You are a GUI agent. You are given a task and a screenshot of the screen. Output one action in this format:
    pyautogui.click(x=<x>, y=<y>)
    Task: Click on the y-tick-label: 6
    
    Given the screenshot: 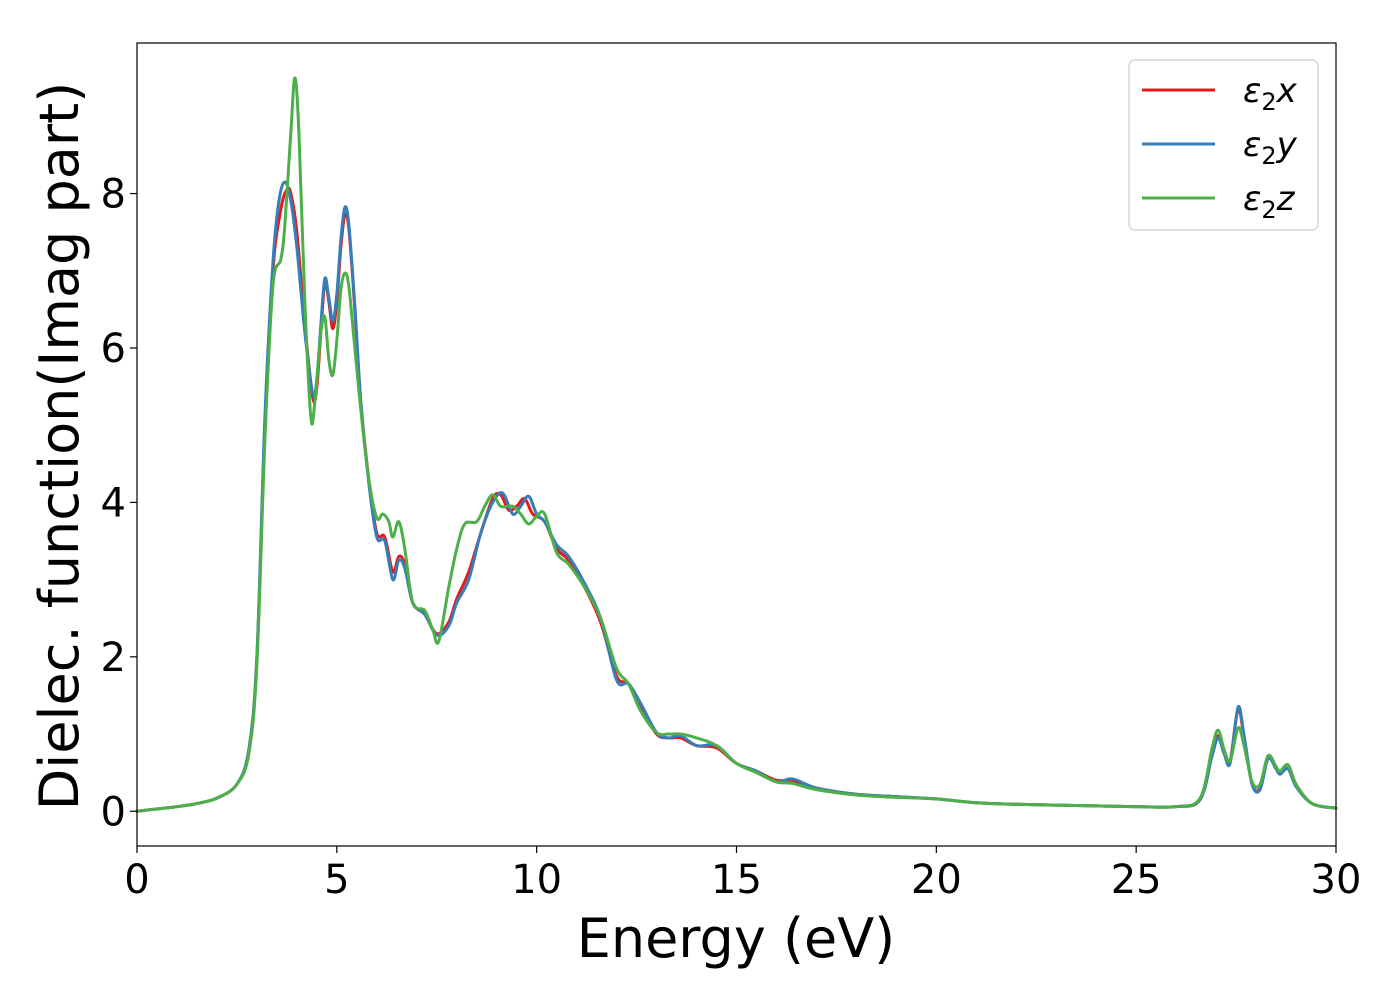 What is the action you would take?
    pyautogui.click(x=113, y=349)
    